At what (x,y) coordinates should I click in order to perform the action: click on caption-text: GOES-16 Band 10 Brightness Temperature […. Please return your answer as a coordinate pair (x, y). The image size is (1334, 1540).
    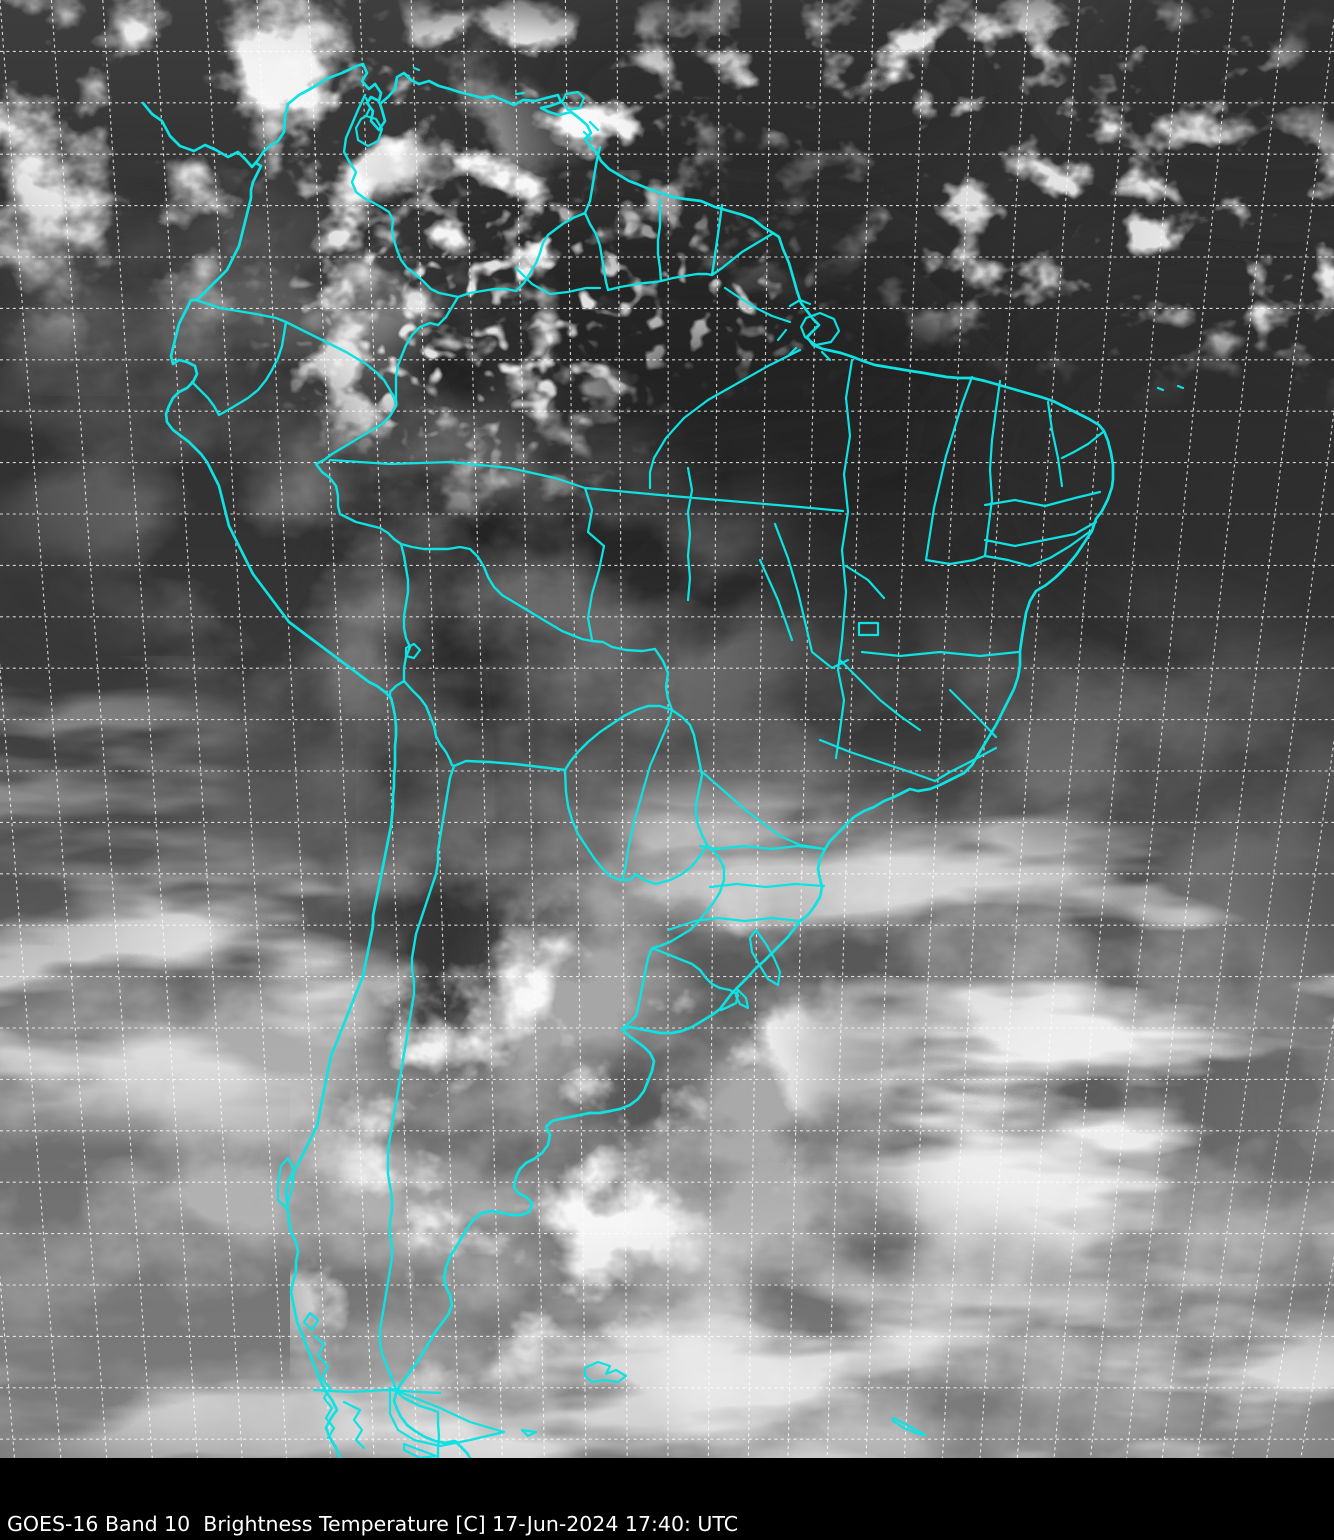
    Looking at the image, I should click on (373, 1524).